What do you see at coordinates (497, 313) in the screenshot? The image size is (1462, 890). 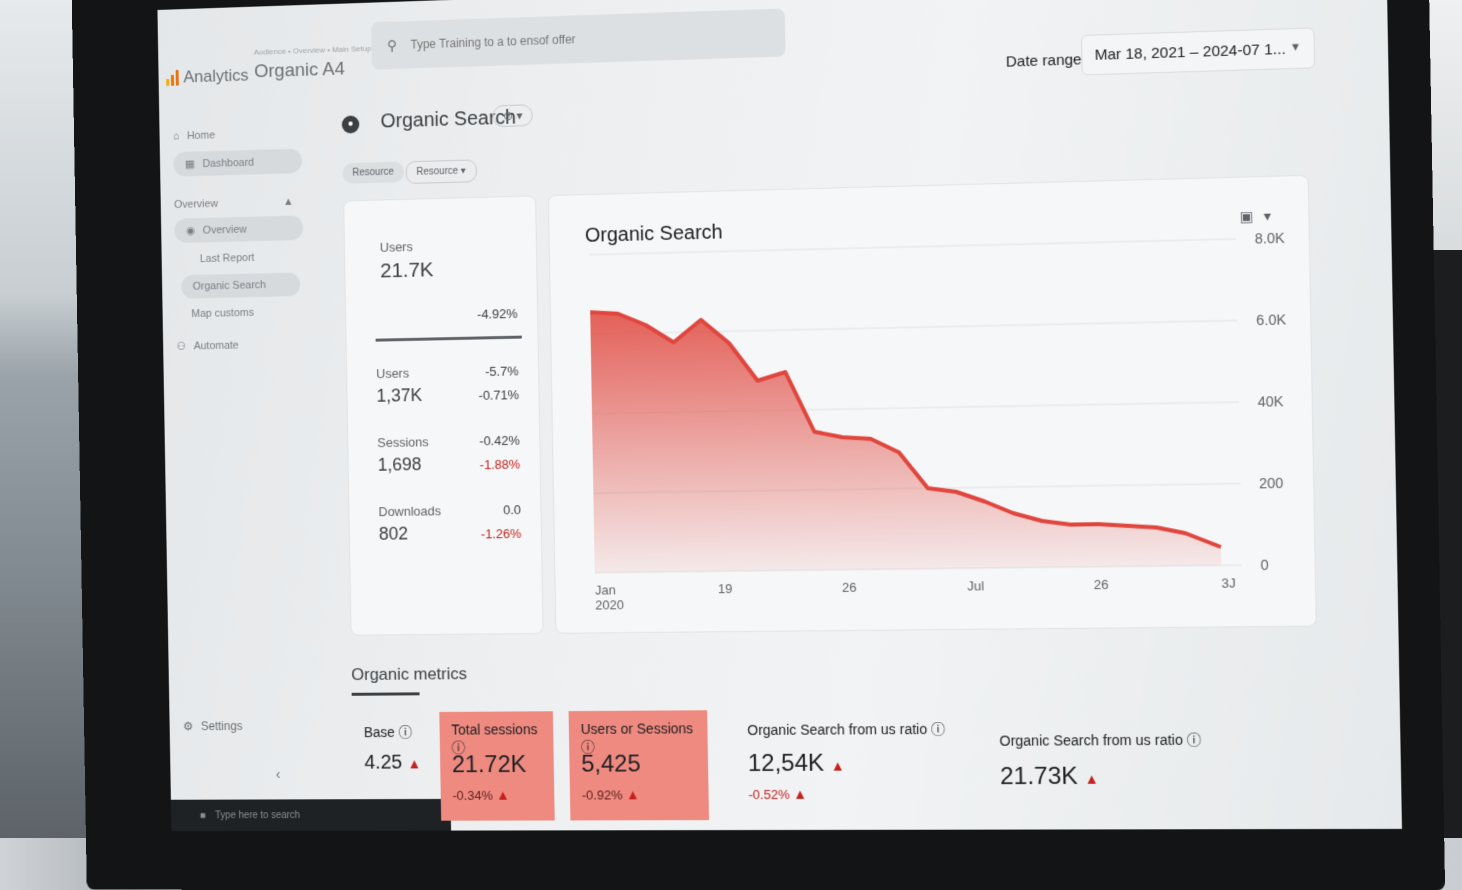 I see `headline-delta: -4.92%` at bounding box center [497, 313].